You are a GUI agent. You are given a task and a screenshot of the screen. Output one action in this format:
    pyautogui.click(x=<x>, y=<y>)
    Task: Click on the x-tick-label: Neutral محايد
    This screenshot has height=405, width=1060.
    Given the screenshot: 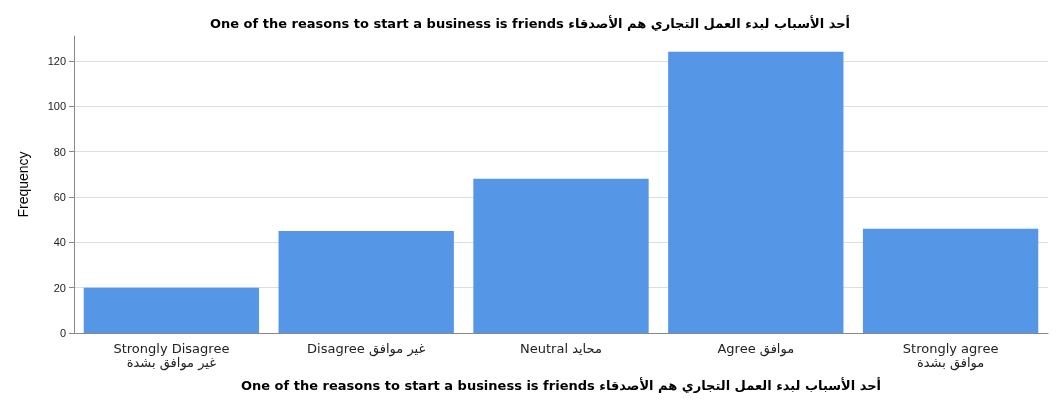 What is the action you would take?
    pyautogui.click(x=561, y=348)
    